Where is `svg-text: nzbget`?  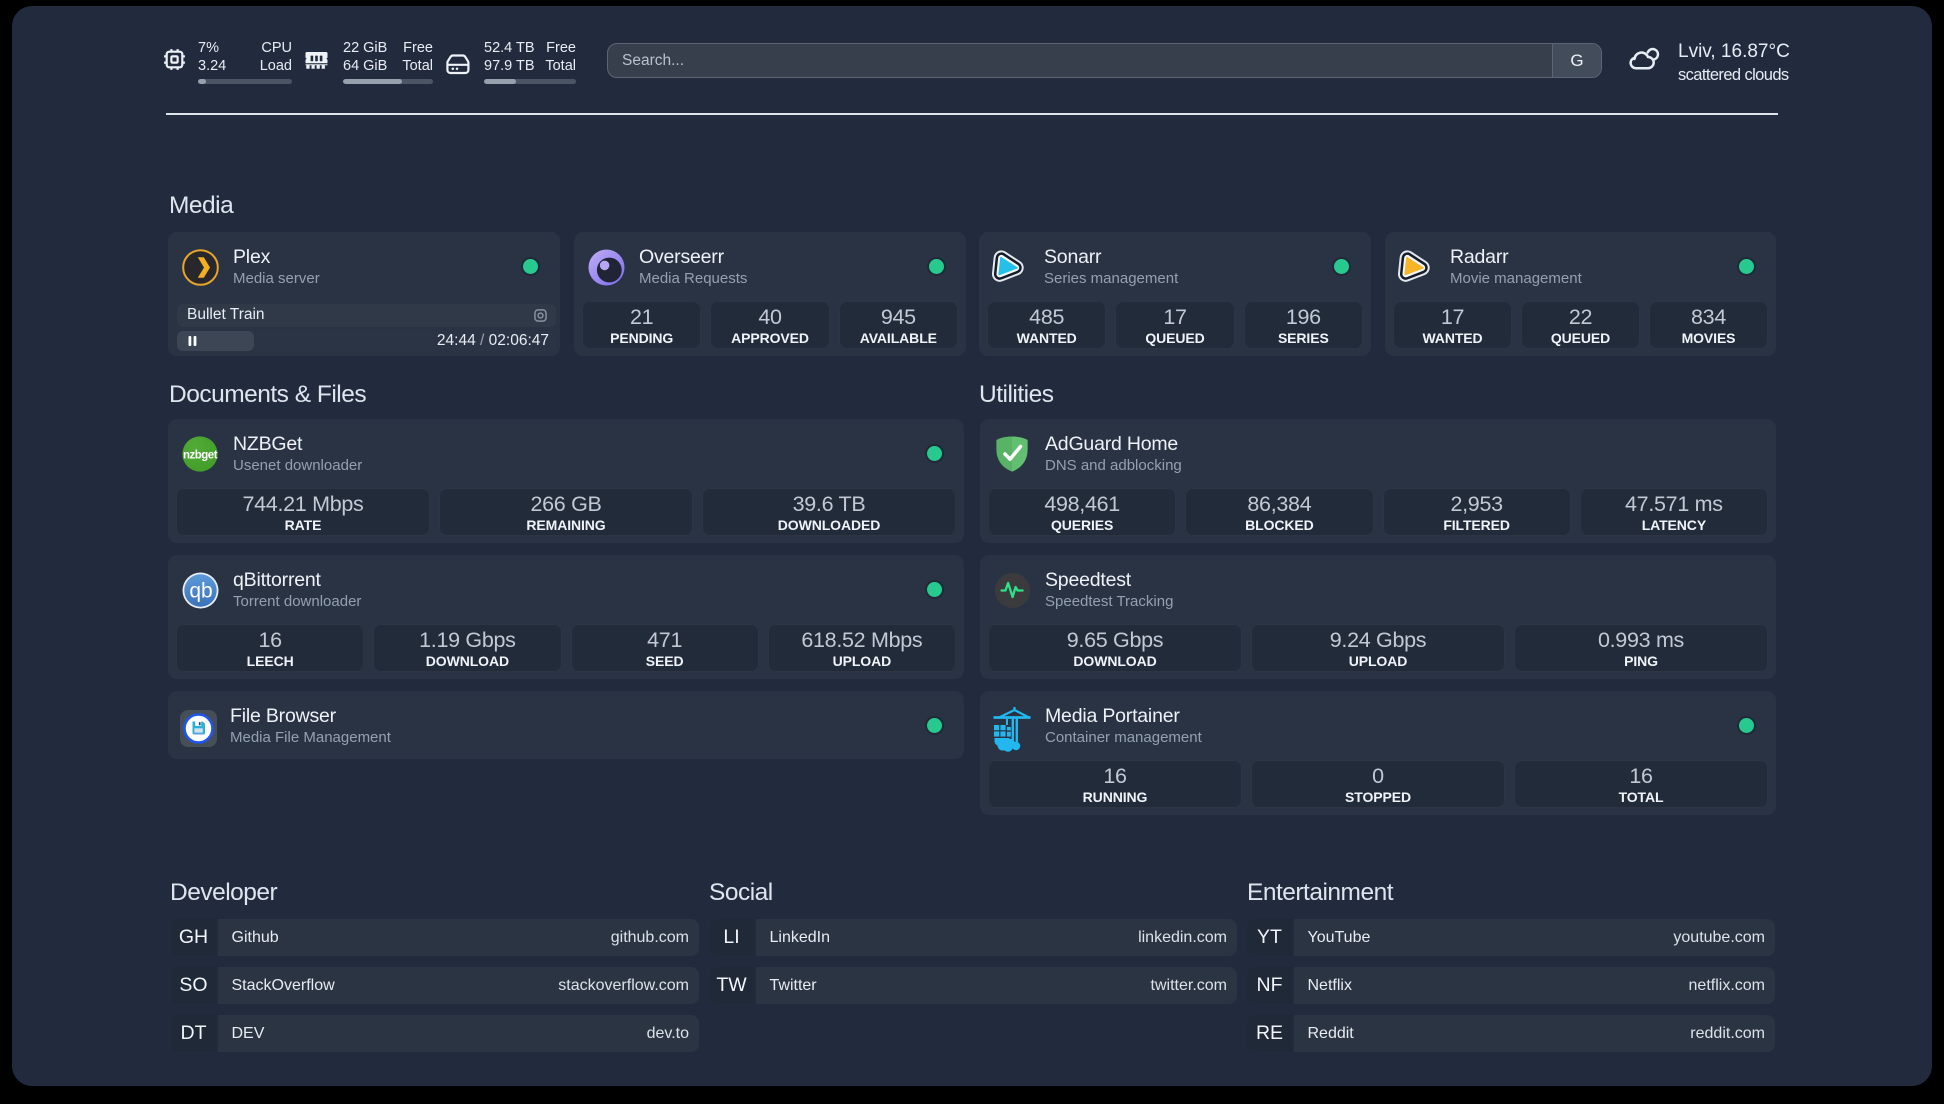
svg-text: nzbget is located at coordinates (200, 456).